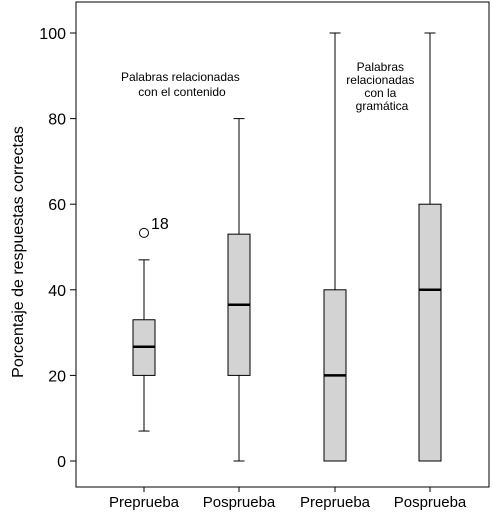 The height and width of the screenshot is (512, 493). What do you see at coordinates (18, 252) in the screenshot?
I see `y-axis-label: Porcentaje de respuestas correctas` at bounding box center [18, 252].